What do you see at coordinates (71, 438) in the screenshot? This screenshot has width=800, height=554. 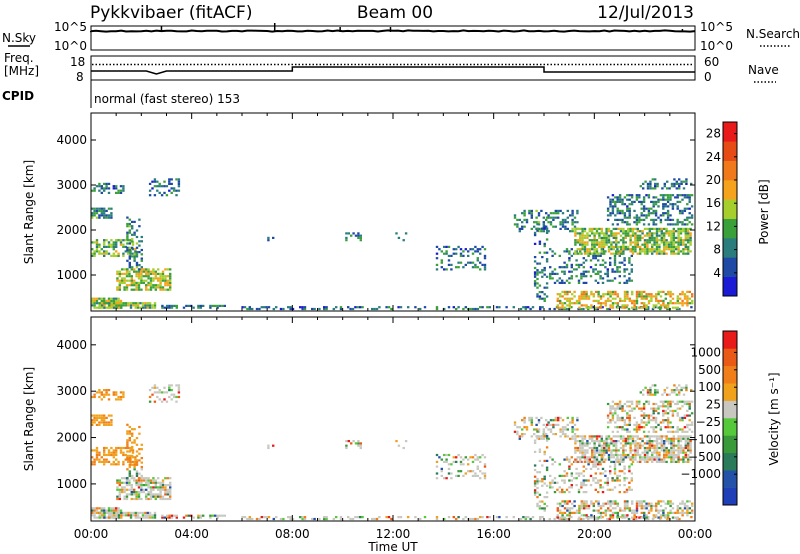 I see `y-tick-label: 2000` at bounding box center [71, 438].